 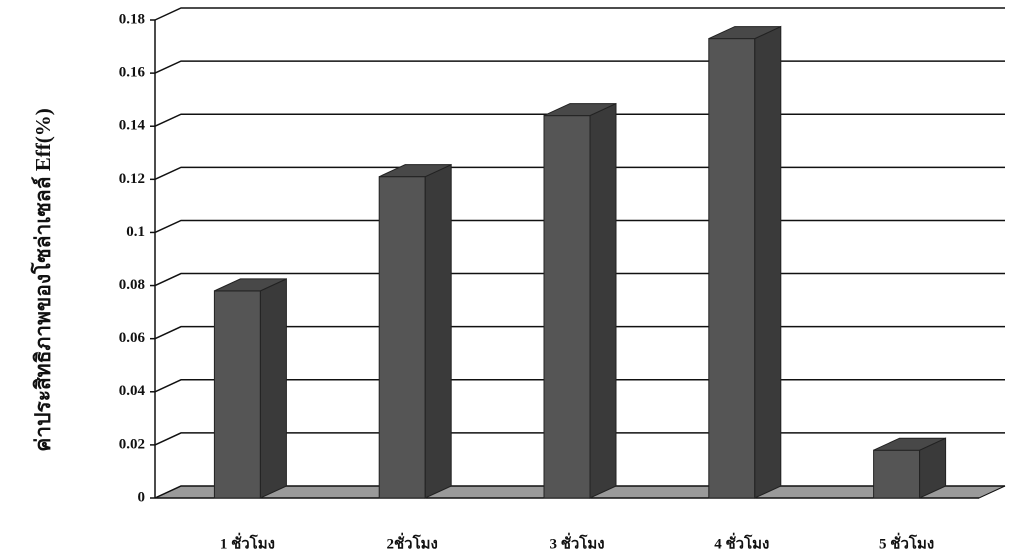 What do you see at coordinates (132, 338) in the screenshot?
I see `y-tick-label: 0.06` at bounding box center [132, 338].